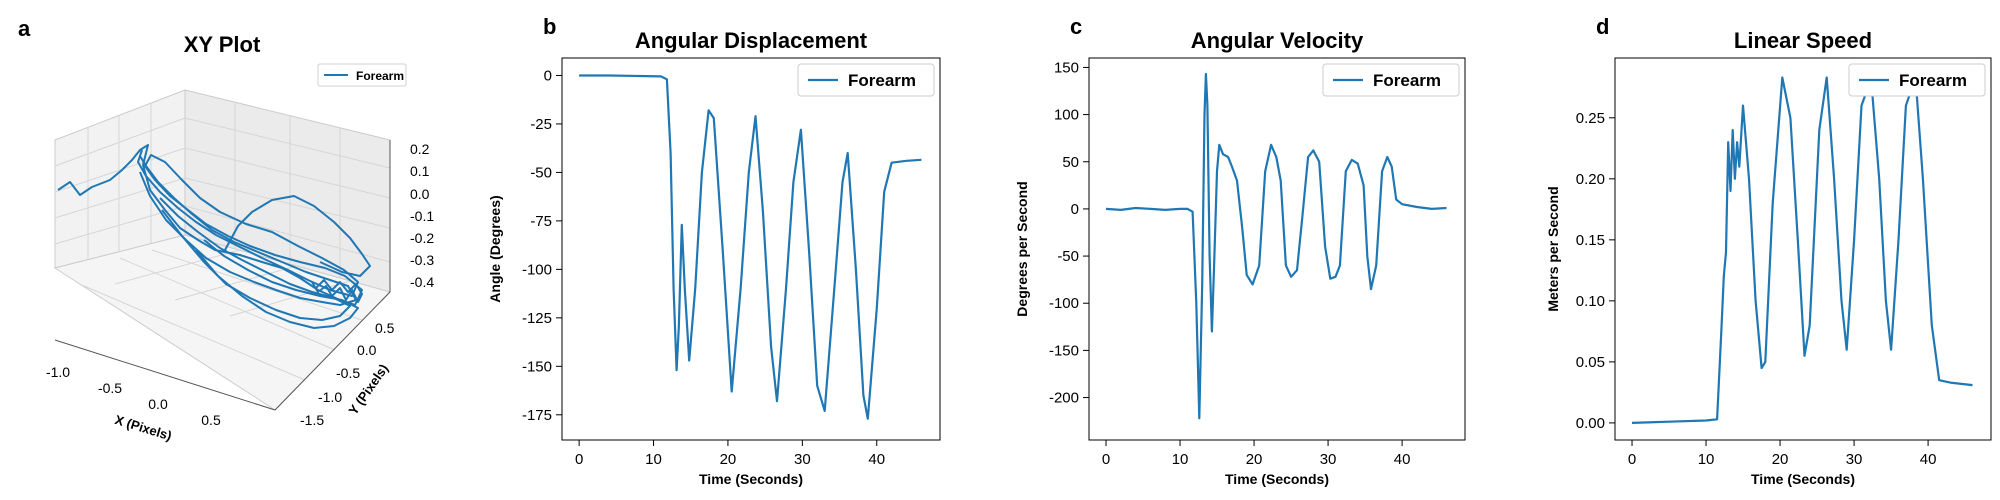 The width and height of the screenshot is (2000, 500). Describe the element at coordinates (420, 171) in the screenshot. I see `z-tick-label: 0.1` at that location.